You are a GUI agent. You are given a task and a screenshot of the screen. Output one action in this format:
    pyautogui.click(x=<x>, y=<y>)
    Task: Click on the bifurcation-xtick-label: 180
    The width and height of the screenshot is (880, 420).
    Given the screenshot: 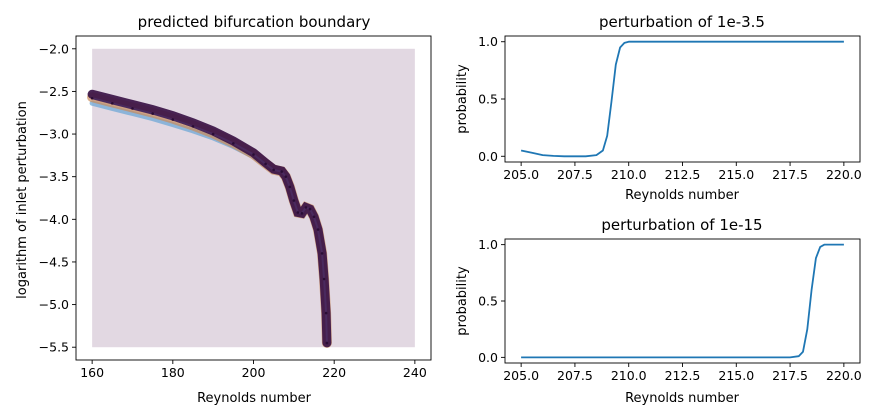 What is the action you would take?
    pyautogui.click(x=173, y=372)
    